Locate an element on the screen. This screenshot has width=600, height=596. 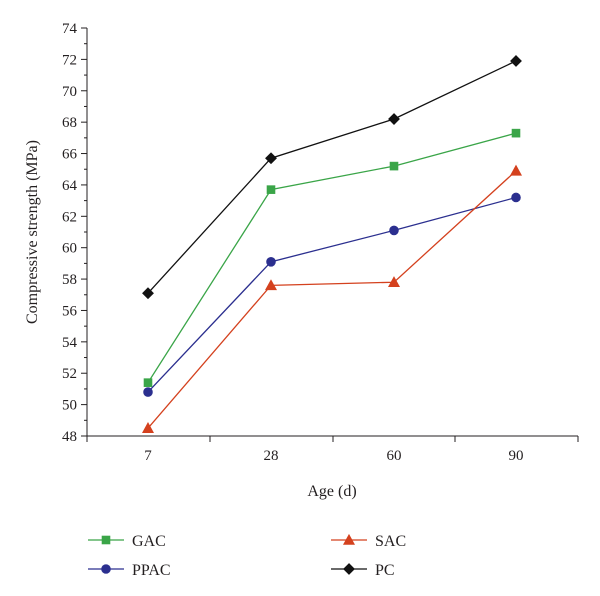
y-ticks: 48 50 52 54 56 58 60 62 64 66 68 70 72 74 is located at coordinates (74, 233).